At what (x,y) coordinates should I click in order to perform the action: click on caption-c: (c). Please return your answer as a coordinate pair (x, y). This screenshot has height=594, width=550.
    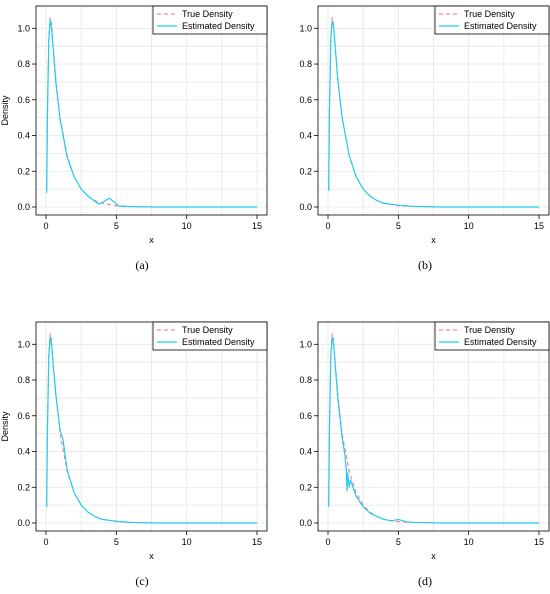
    Looking at the image, I should click on (142, 581).